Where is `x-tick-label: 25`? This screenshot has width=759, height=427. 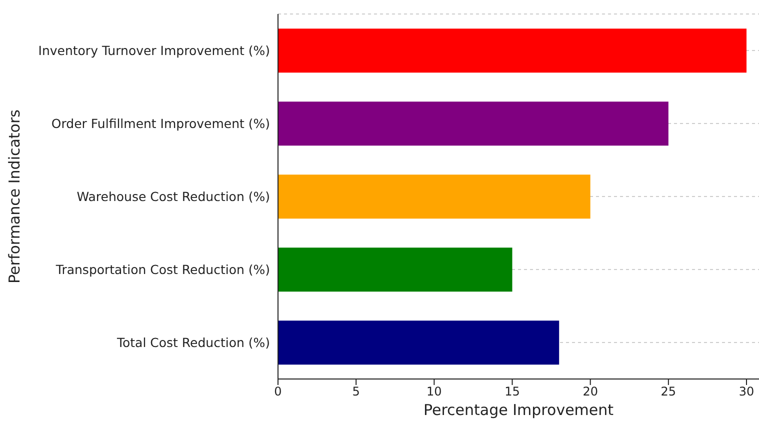 x-tick-label: 25 is located at coordinates (668, 391).